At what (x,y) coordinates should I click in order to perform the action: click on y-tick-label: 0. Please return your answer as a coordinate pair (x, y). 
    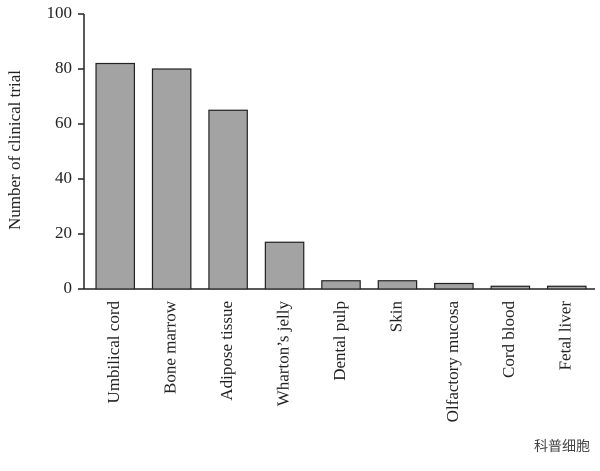
    Looking at the image, I should click on (68, 287).